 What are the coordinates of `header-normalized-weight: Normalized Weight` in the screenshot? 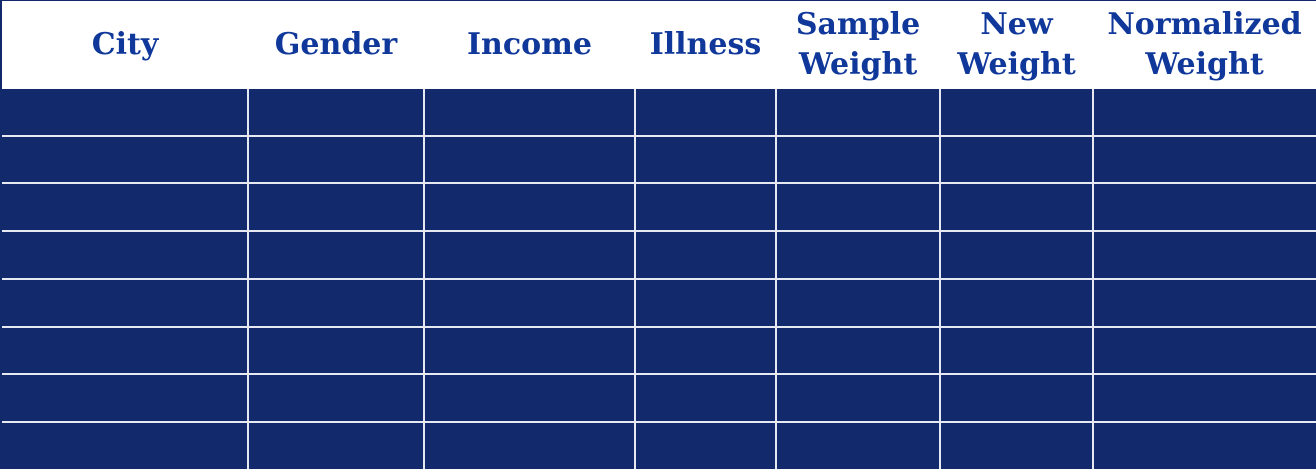 It's located at (1204, 45).